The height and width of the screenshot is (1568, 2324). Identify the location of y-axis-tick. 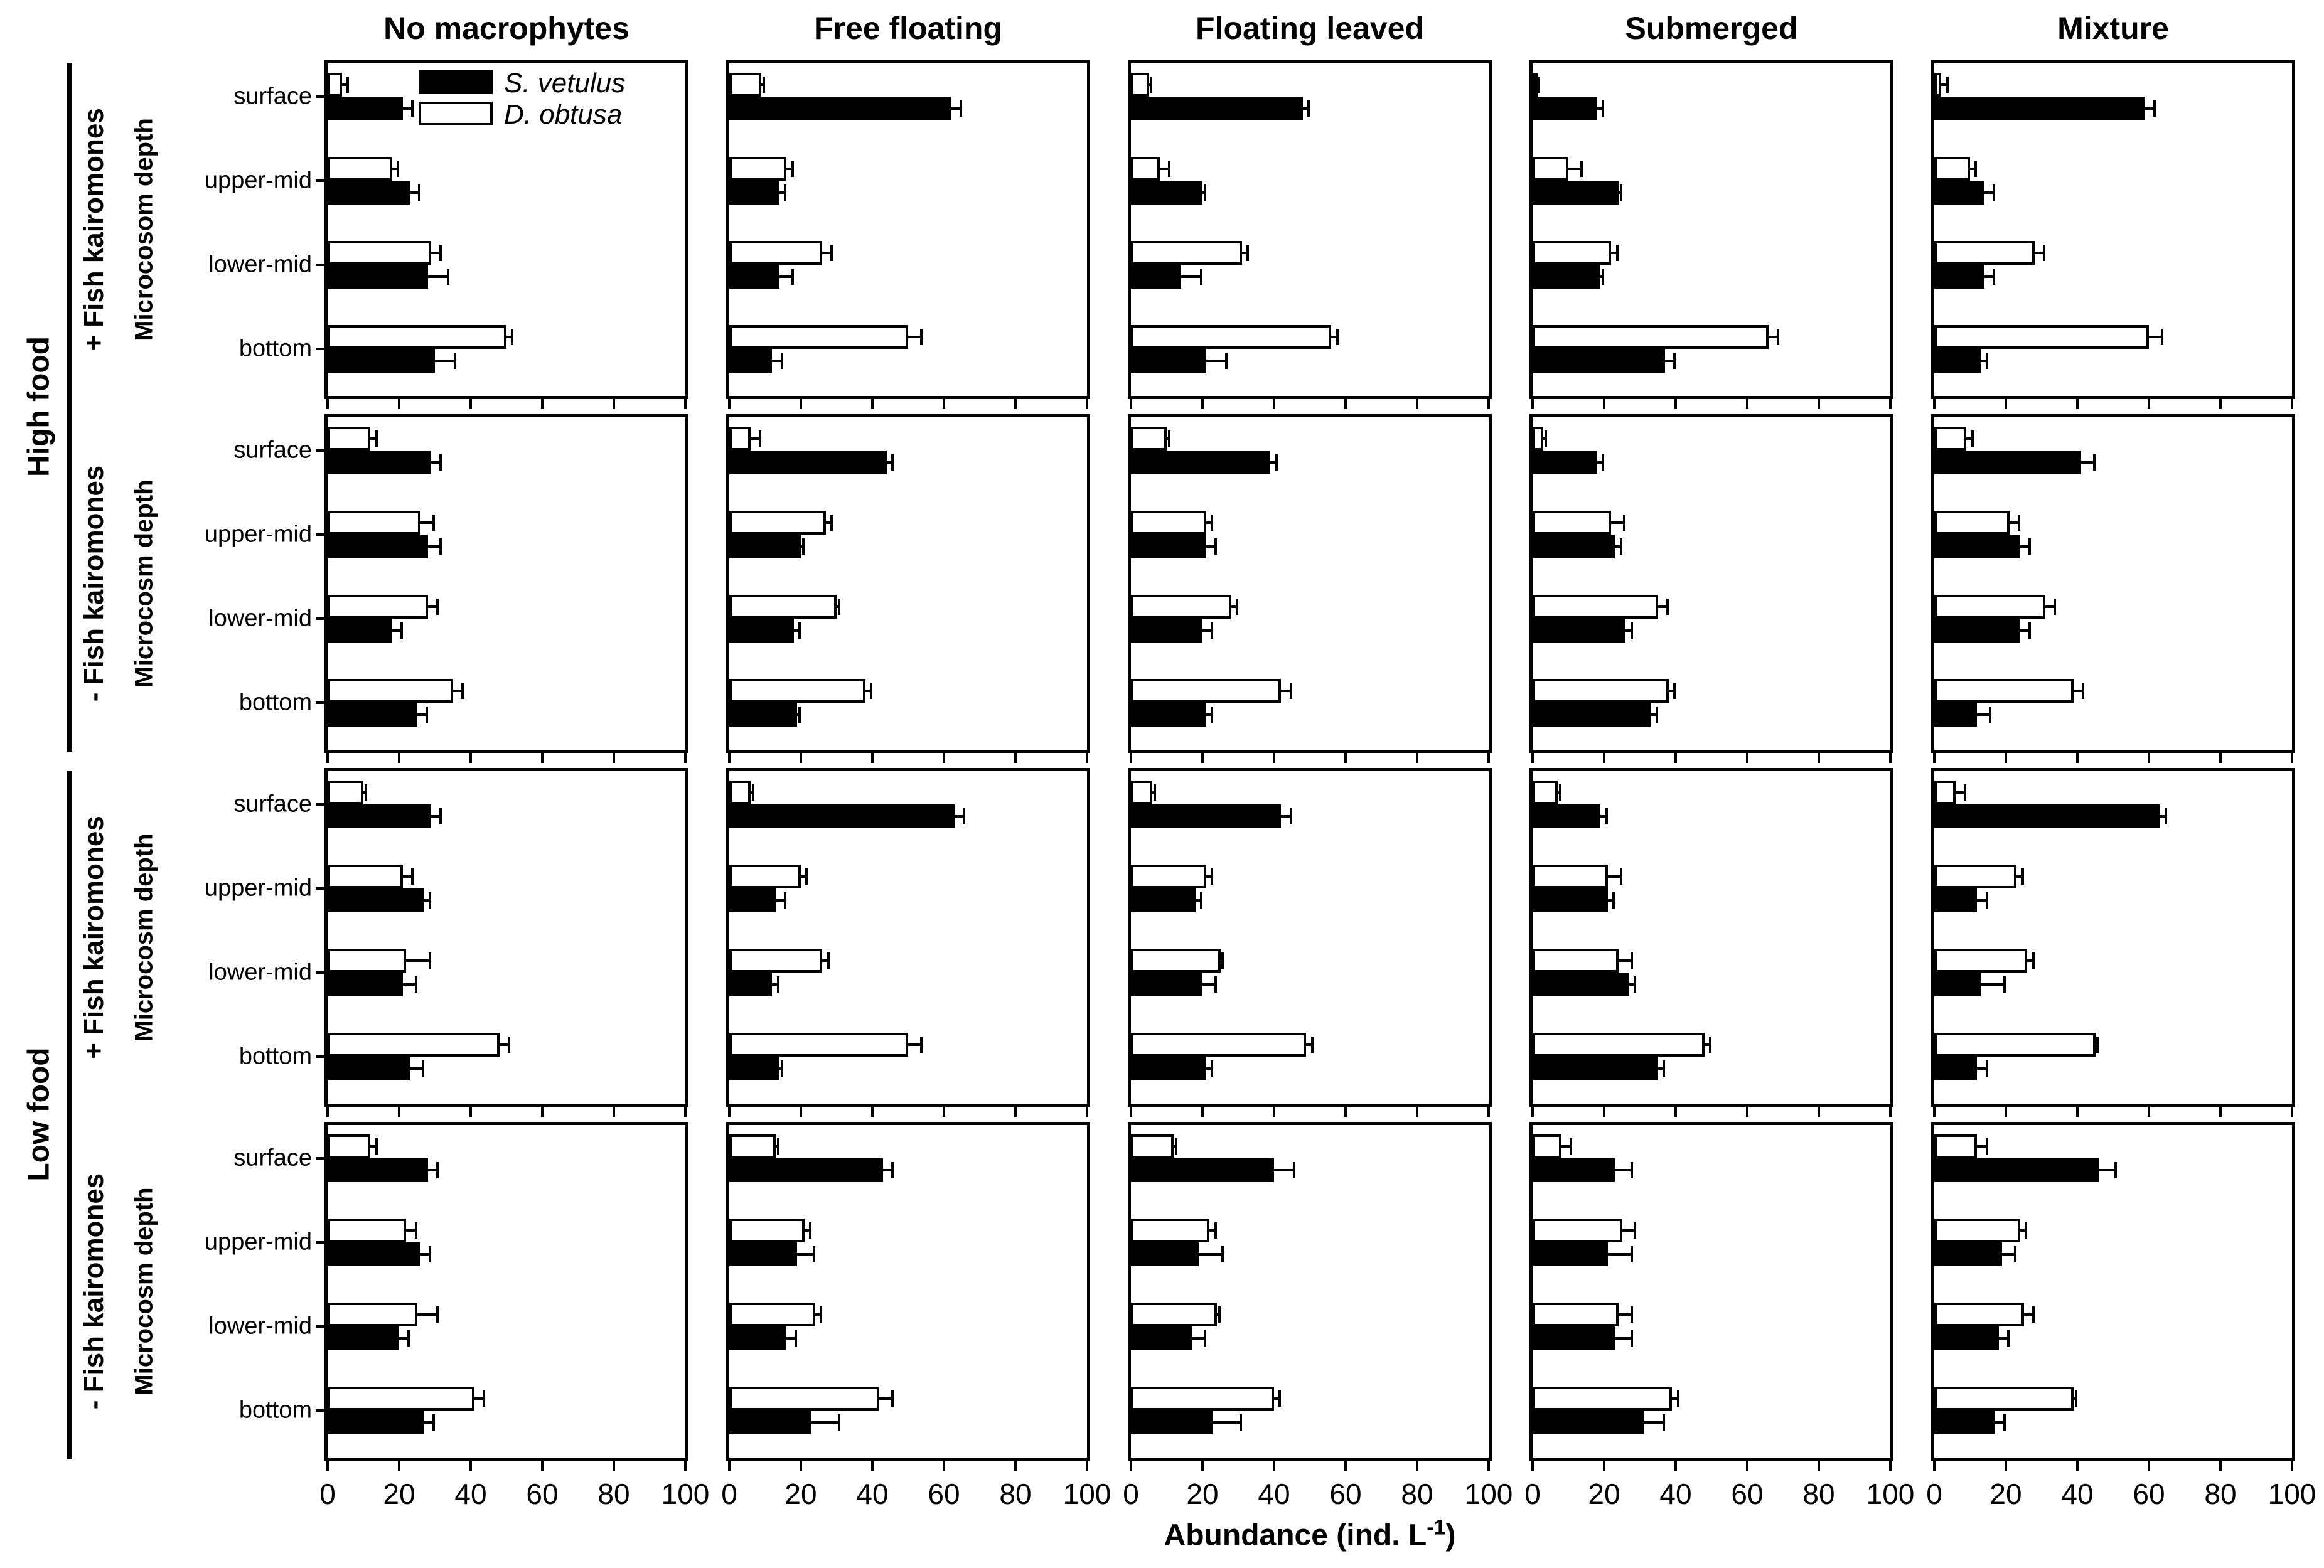
(320, 180).